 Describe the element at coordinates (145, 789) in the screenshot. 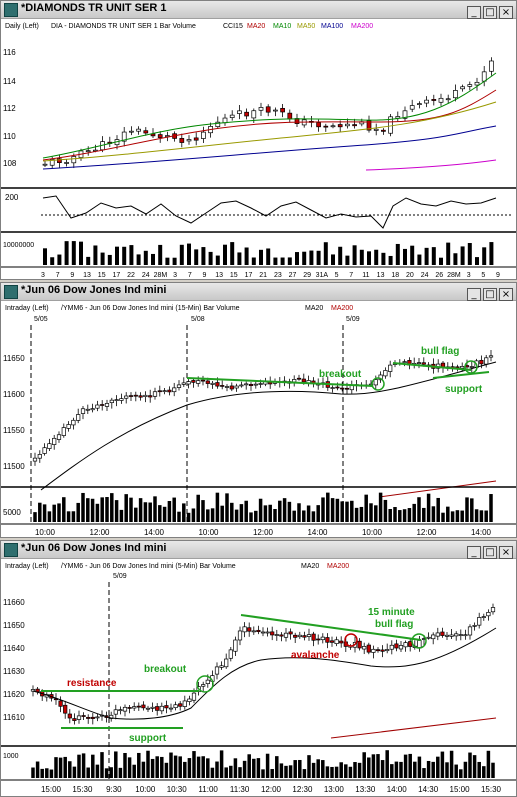

I see `x-tick-label: 10:00` at that location.